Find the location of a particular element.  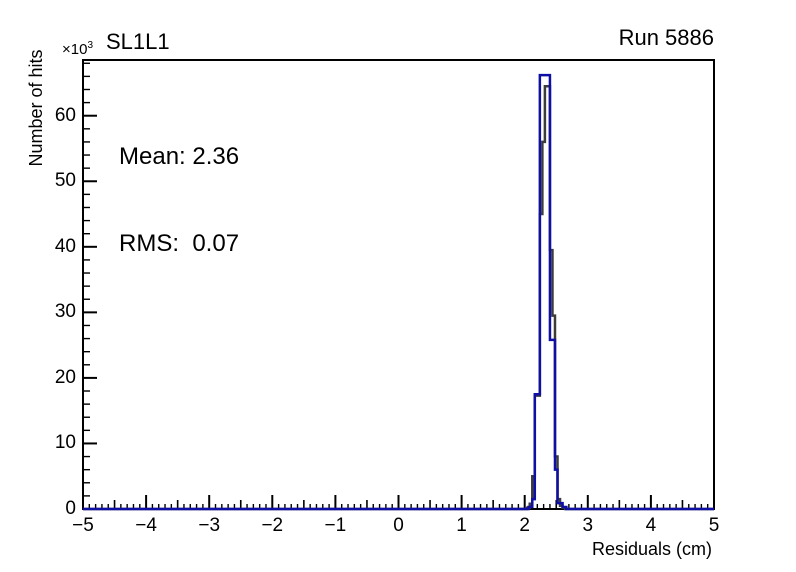

y-axis-multiplier-base: ×10 is located at coordinates (75, 49).